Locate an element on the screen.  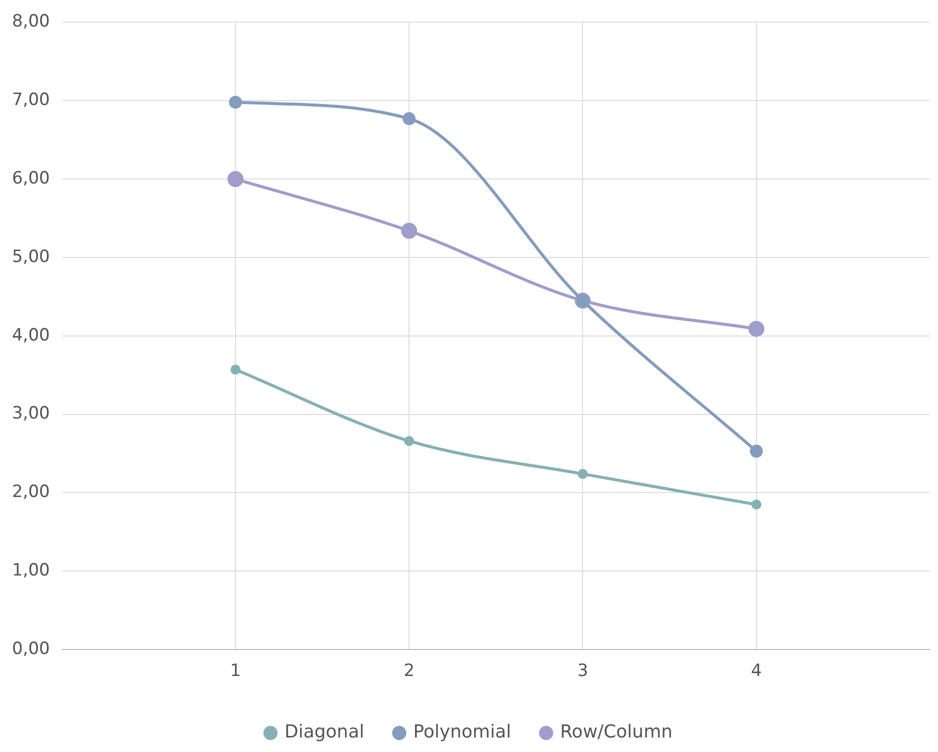
y-tick-label: 2,00 is located at coordinates (31, 492).